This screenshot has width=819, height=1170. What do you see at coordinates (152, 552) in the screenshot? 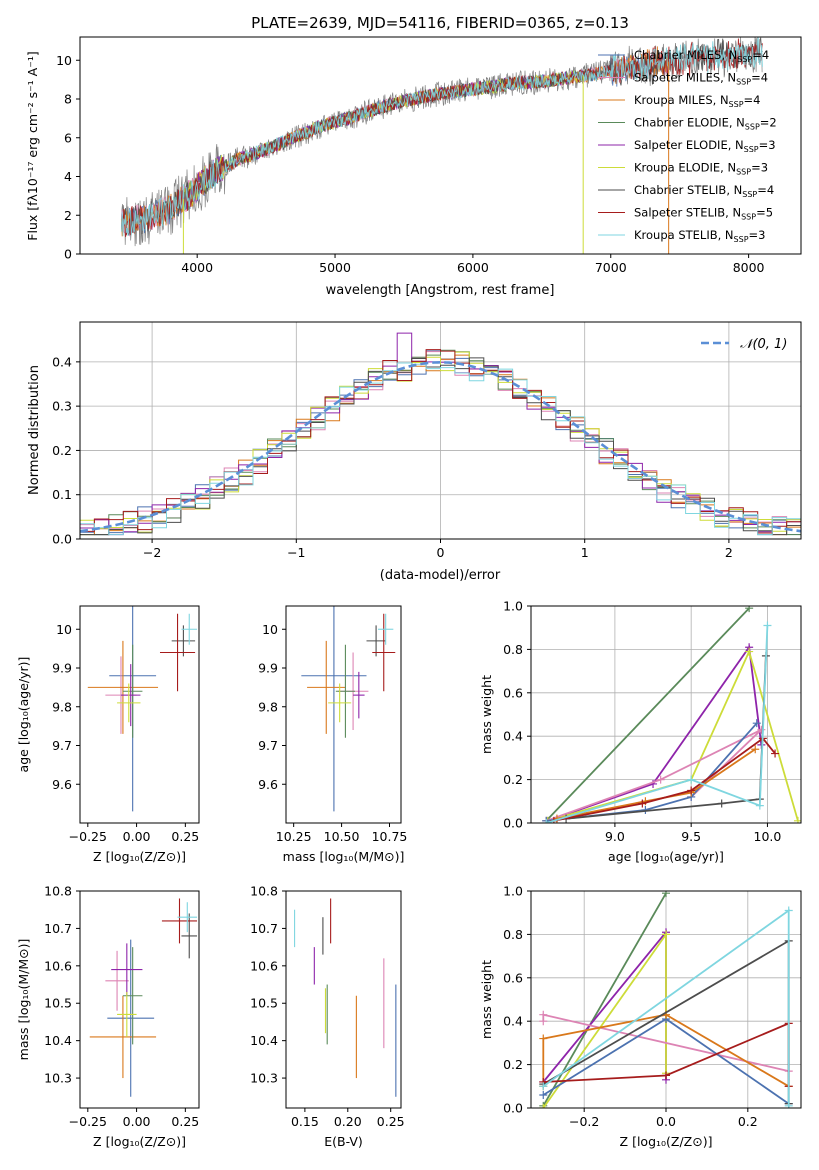
I see `residual-xtick-label: −2` at bounding box center [152, 552].